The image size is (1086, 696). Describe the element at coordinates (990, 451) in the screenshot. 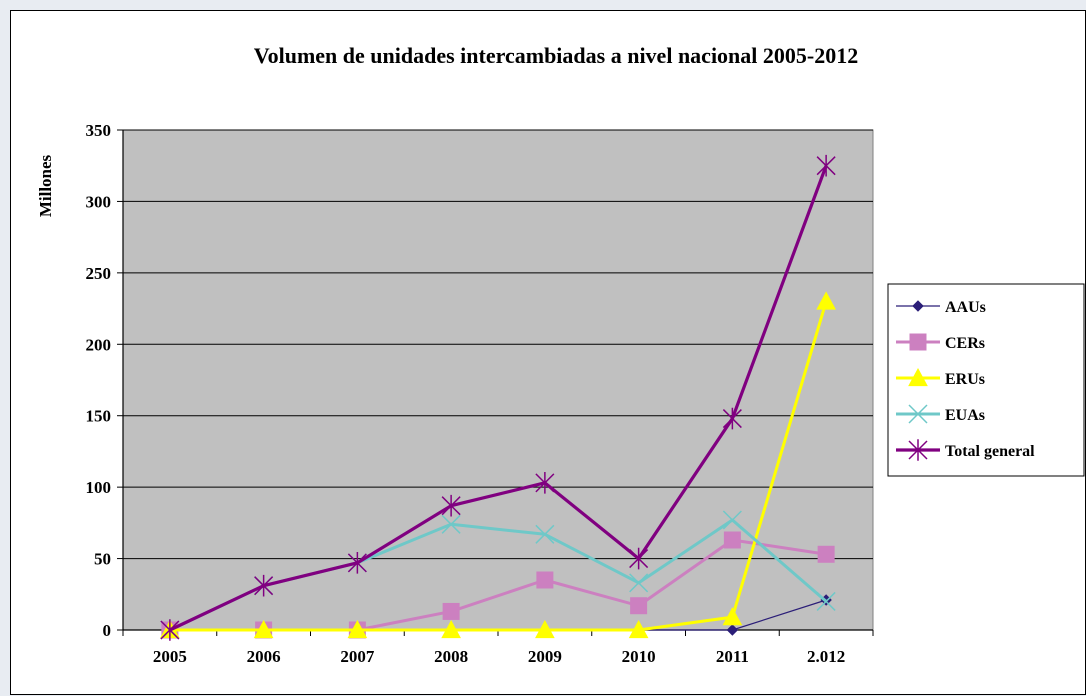

I see `legend-label: Total general` at that location.